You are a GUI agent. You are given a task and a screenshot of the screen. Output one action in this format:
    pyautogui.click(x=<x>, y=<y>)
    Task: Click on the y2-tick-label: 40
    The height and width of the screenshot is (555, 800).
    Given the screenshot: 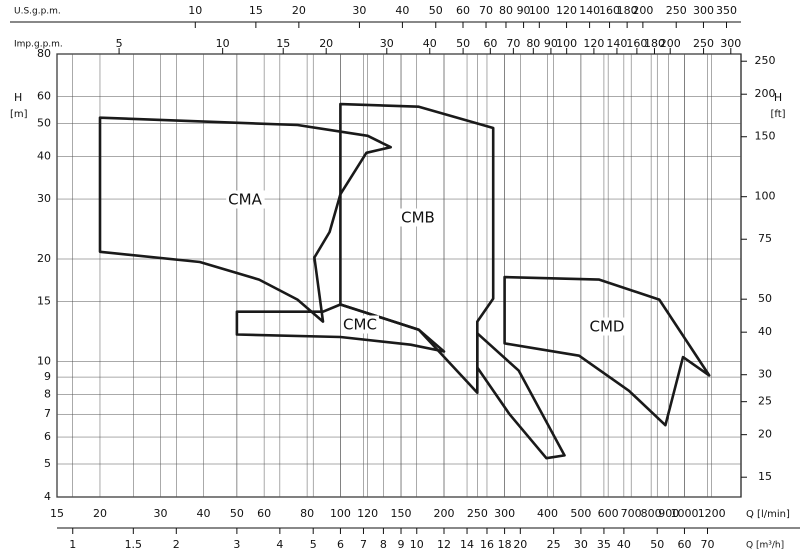 What is the action you would take?
    pyautogui.click(x=765, y=331)
    